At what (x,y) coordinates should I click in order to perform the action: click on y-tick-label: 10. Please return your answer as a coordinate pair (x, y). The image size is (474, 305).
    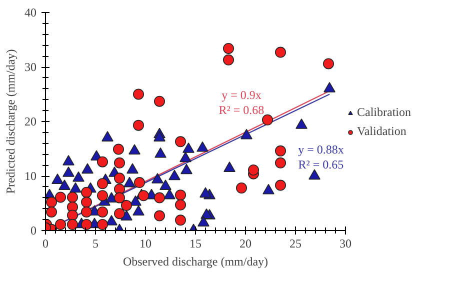
    Looking at the image, I should click on (30, 176).